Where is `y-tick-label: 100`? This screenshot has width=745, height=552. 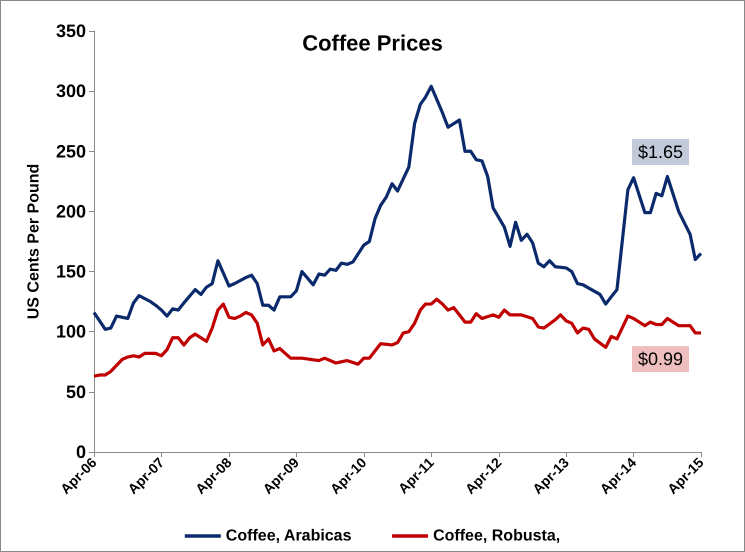 y-tick-label: 100 is located at coordinates (71, 332).